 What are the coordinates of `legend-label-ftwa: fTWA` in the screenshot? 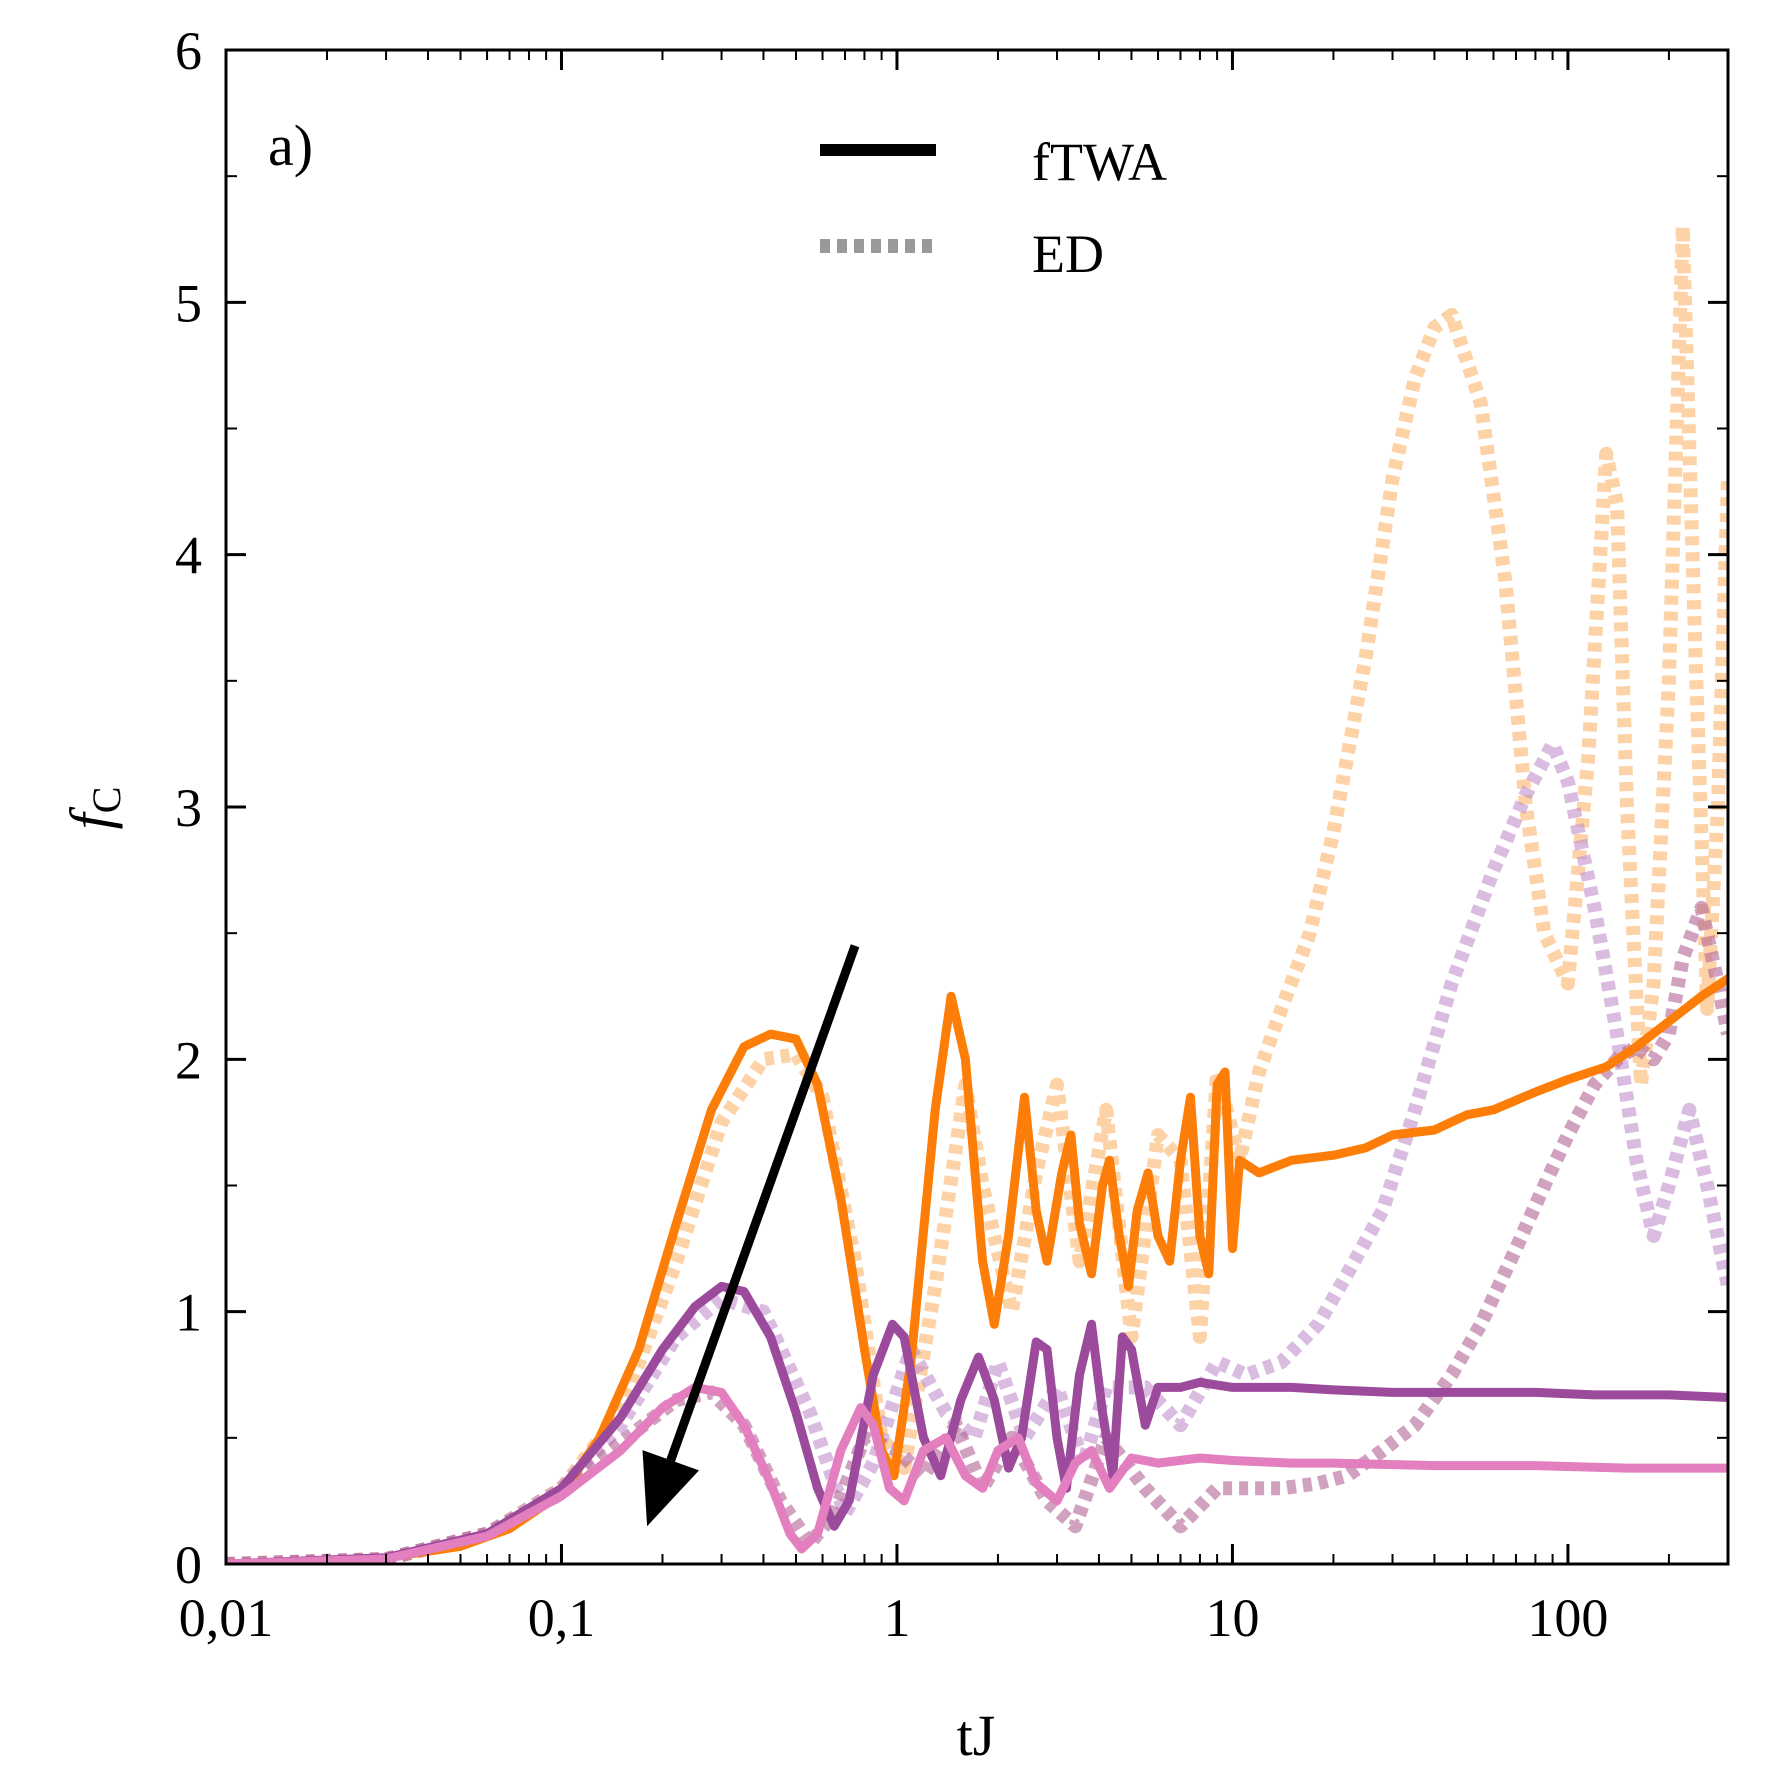 It's located at (1099, 162).